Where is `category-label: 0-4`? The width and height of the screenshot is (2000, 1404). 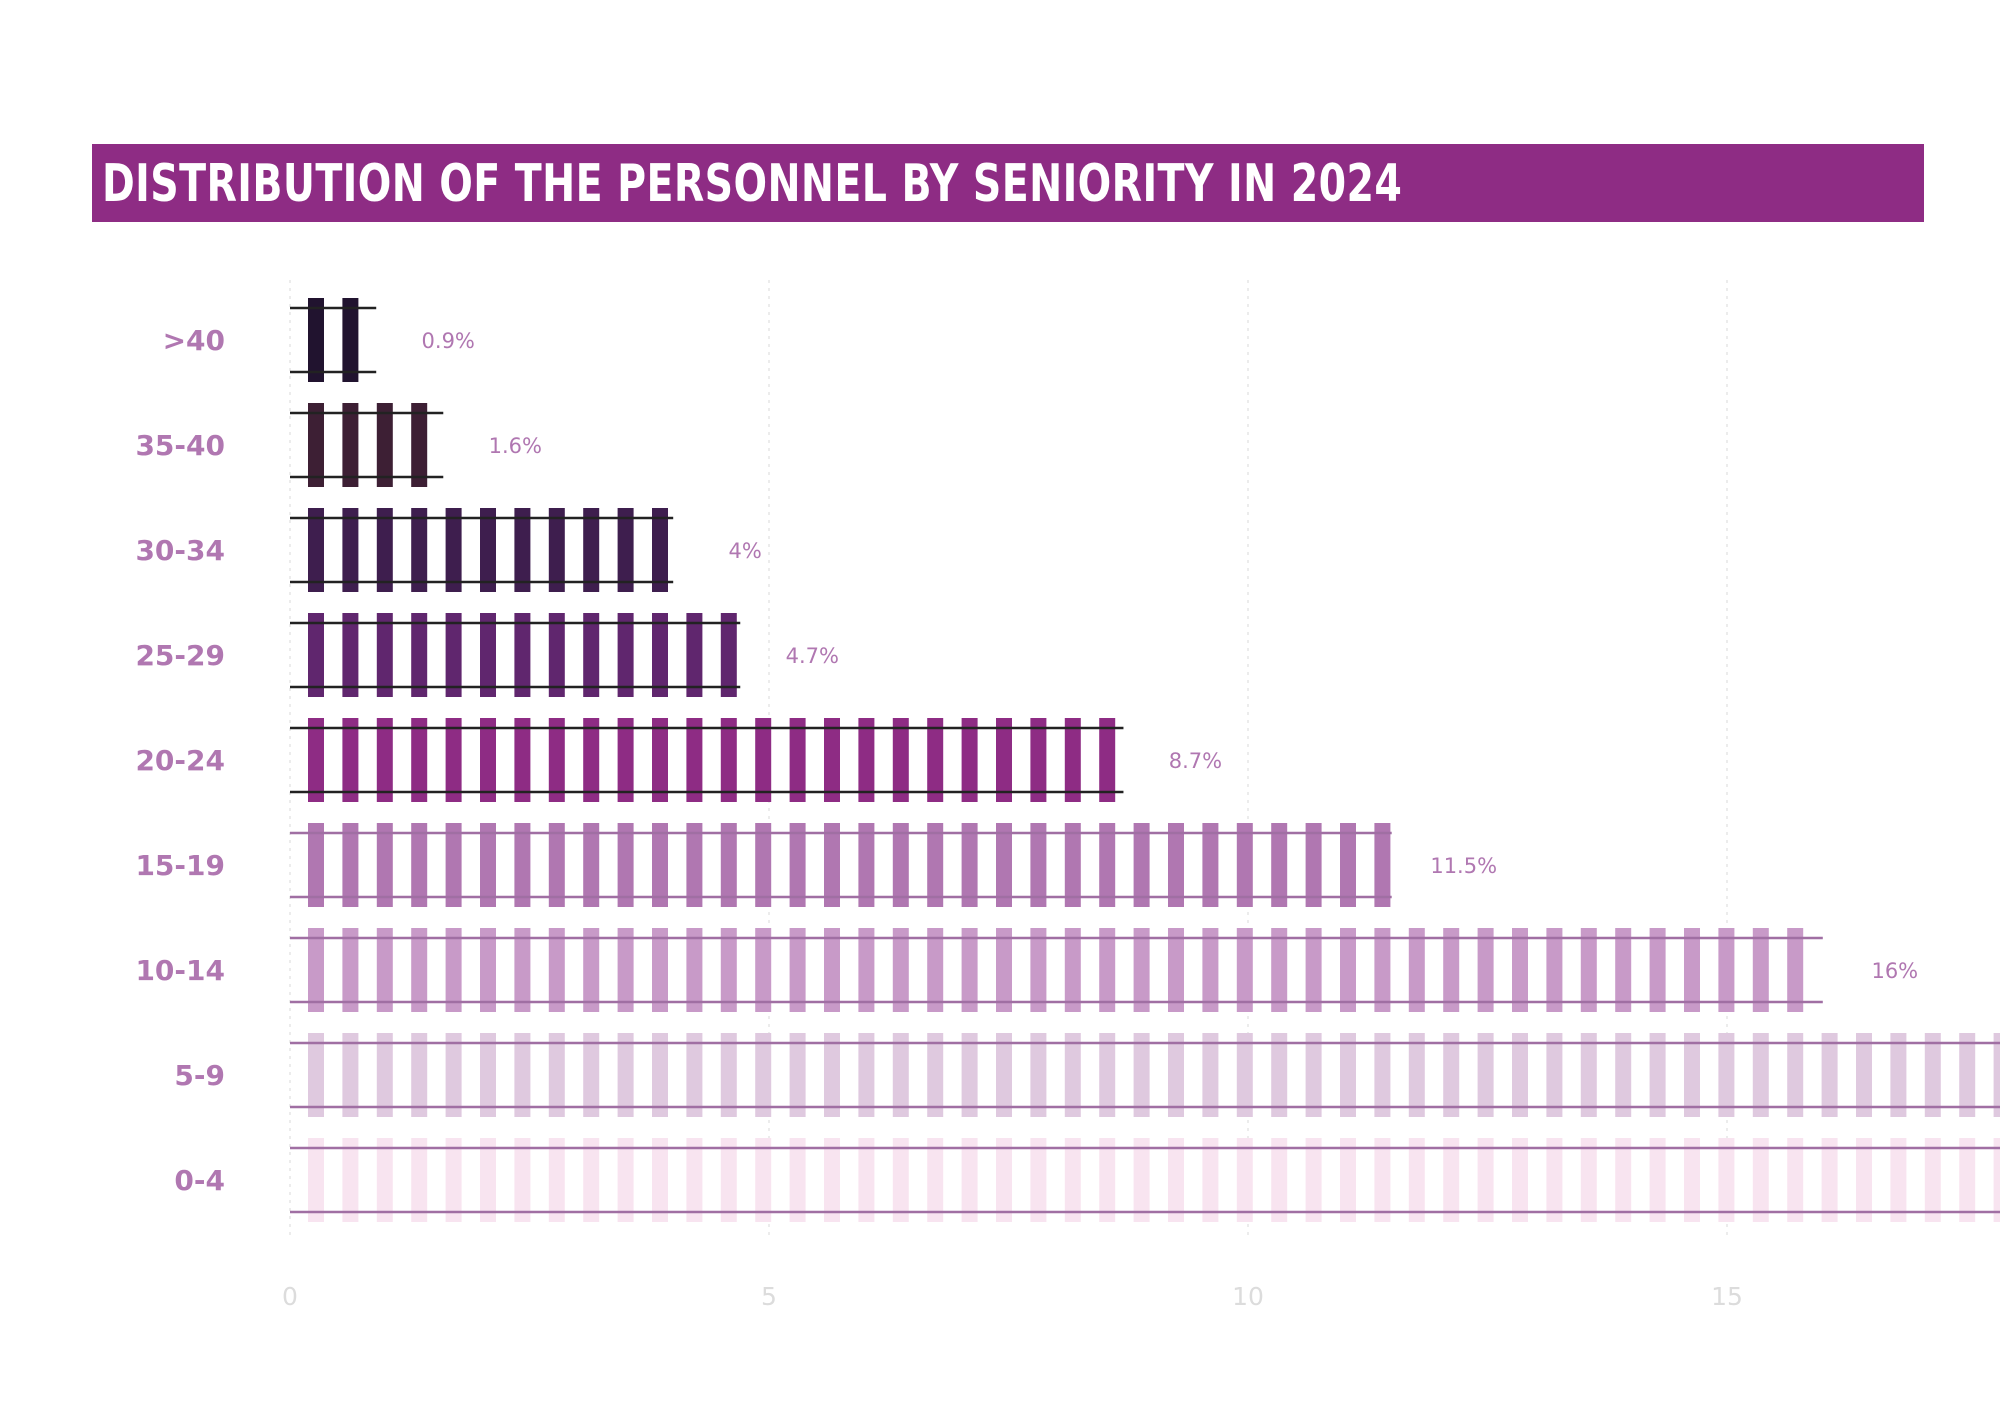 category-label: 0-4 is located at coordinates (199, 1180).